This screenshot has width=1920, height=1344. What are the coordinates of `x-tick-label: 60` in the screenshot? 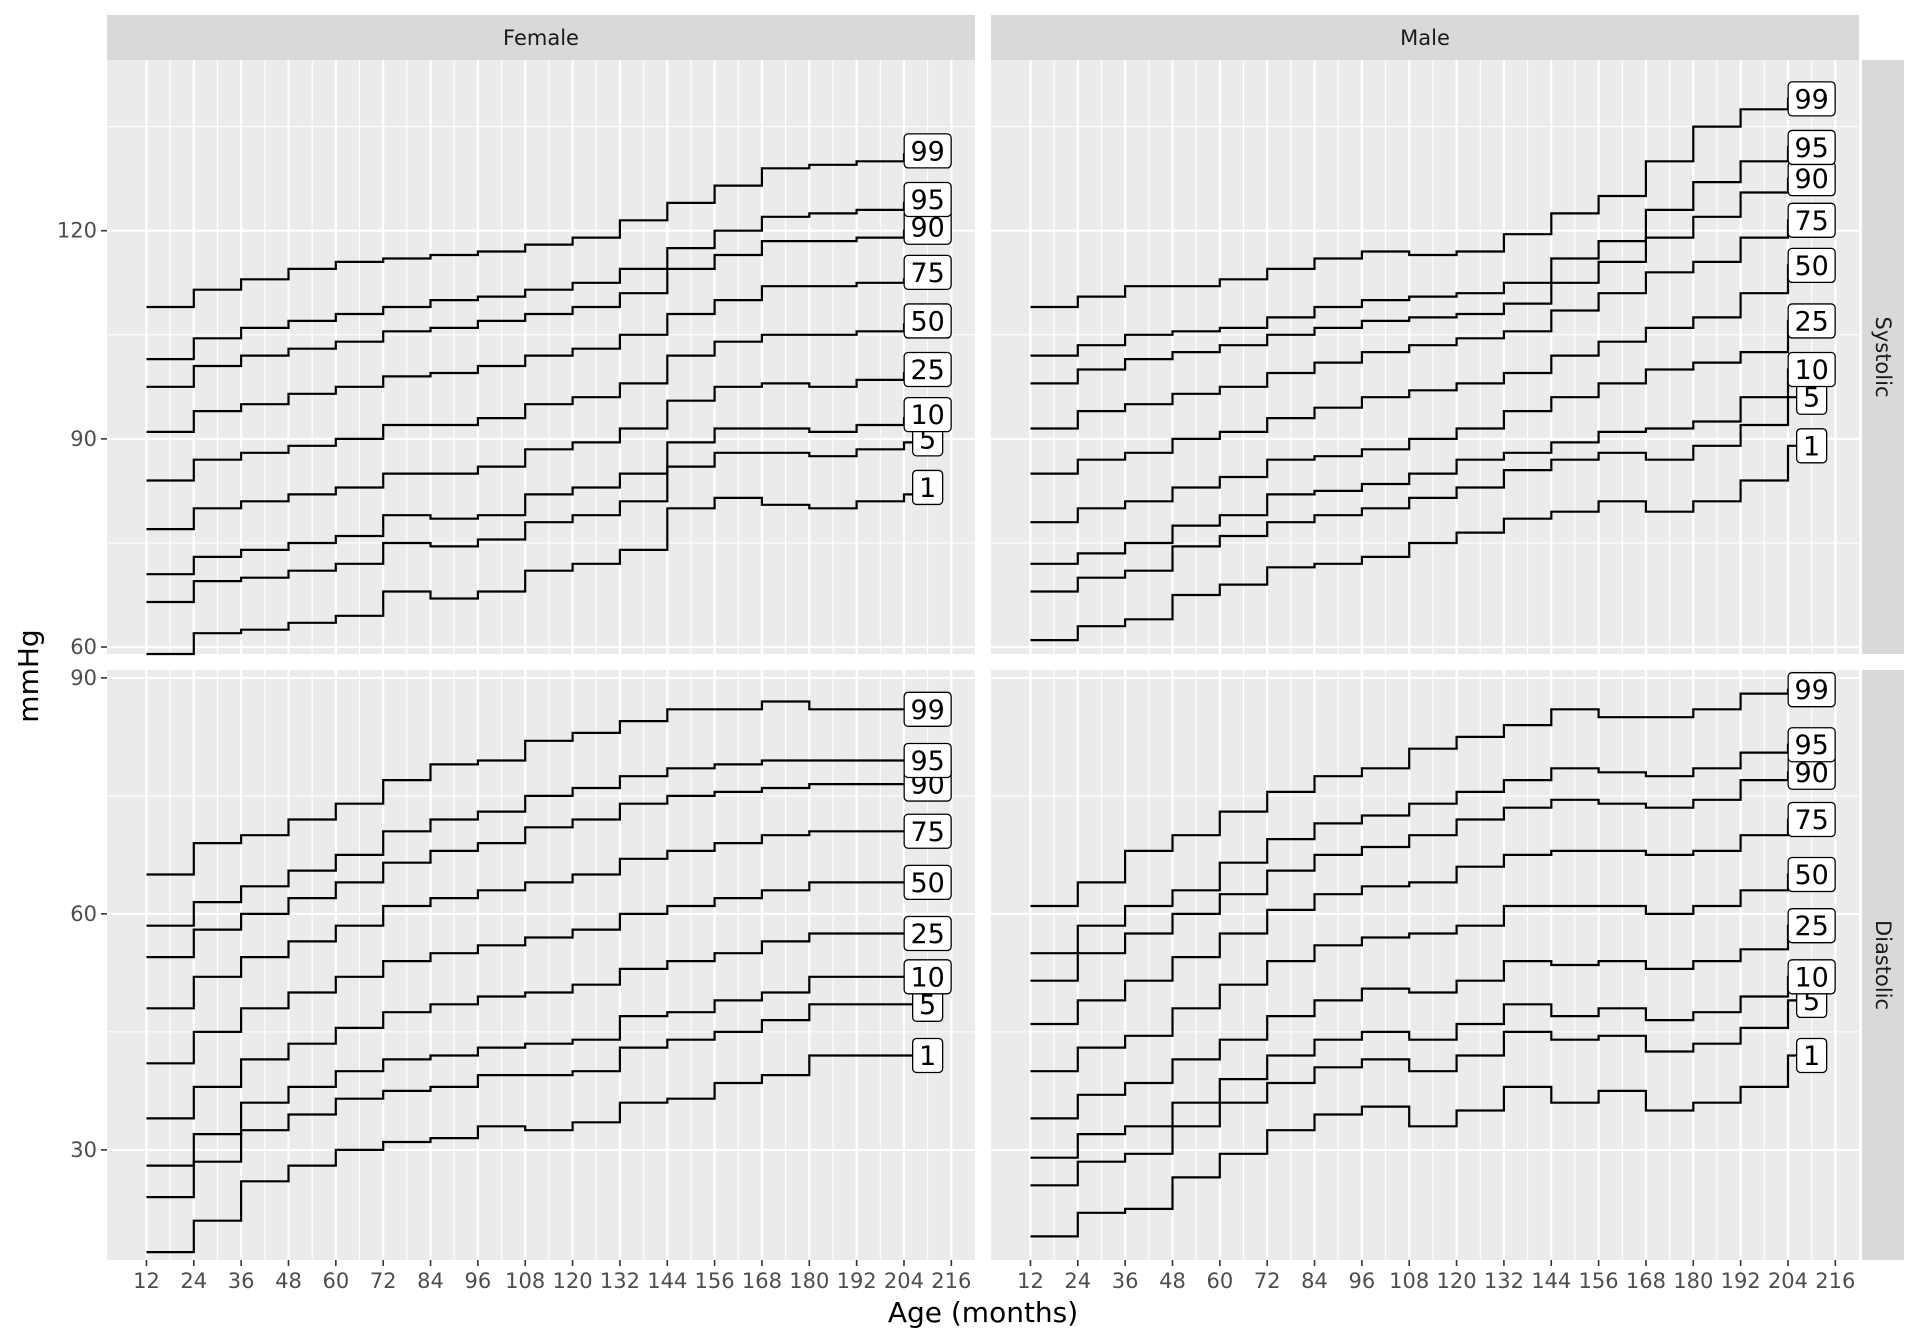 It's located at (1219, 1281).